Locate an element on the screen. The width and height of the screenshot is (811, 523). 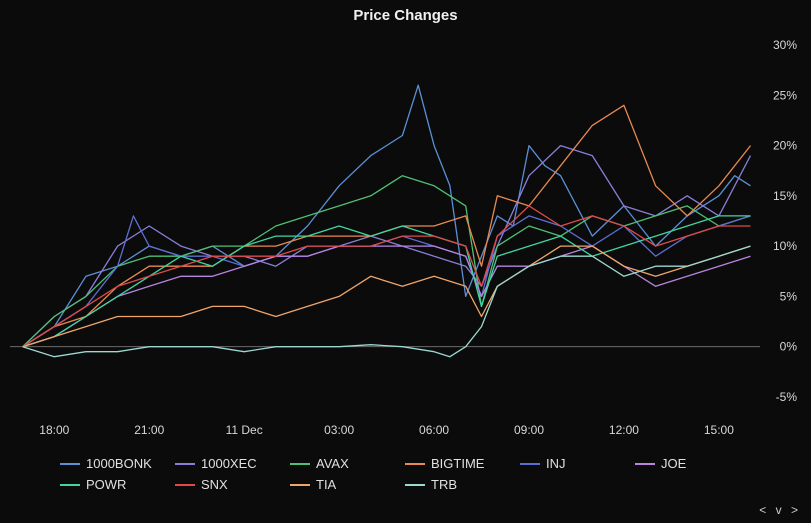
legend-item-1000bonk: 1000BONK is located at coordinates (117, 463).